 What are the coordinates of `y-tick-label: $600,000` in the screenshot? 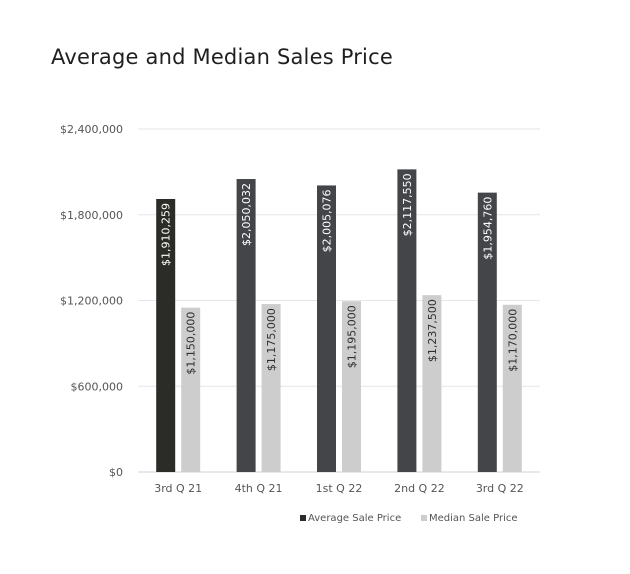 It's located at (97, 386).